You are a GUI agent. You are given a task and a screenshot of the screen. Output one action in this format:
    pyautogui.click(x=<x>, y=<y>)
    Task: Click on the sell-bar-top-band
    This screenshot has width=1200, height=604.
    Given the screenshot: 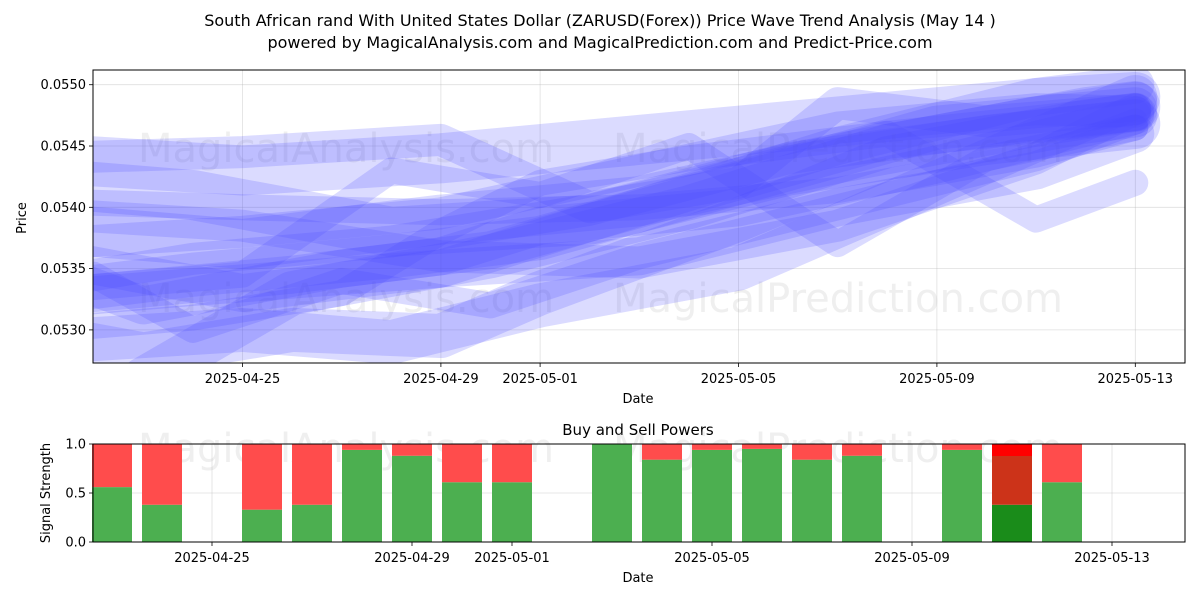 What is the action you would take?
    pyautogui.click(x=1012, y=450)
    